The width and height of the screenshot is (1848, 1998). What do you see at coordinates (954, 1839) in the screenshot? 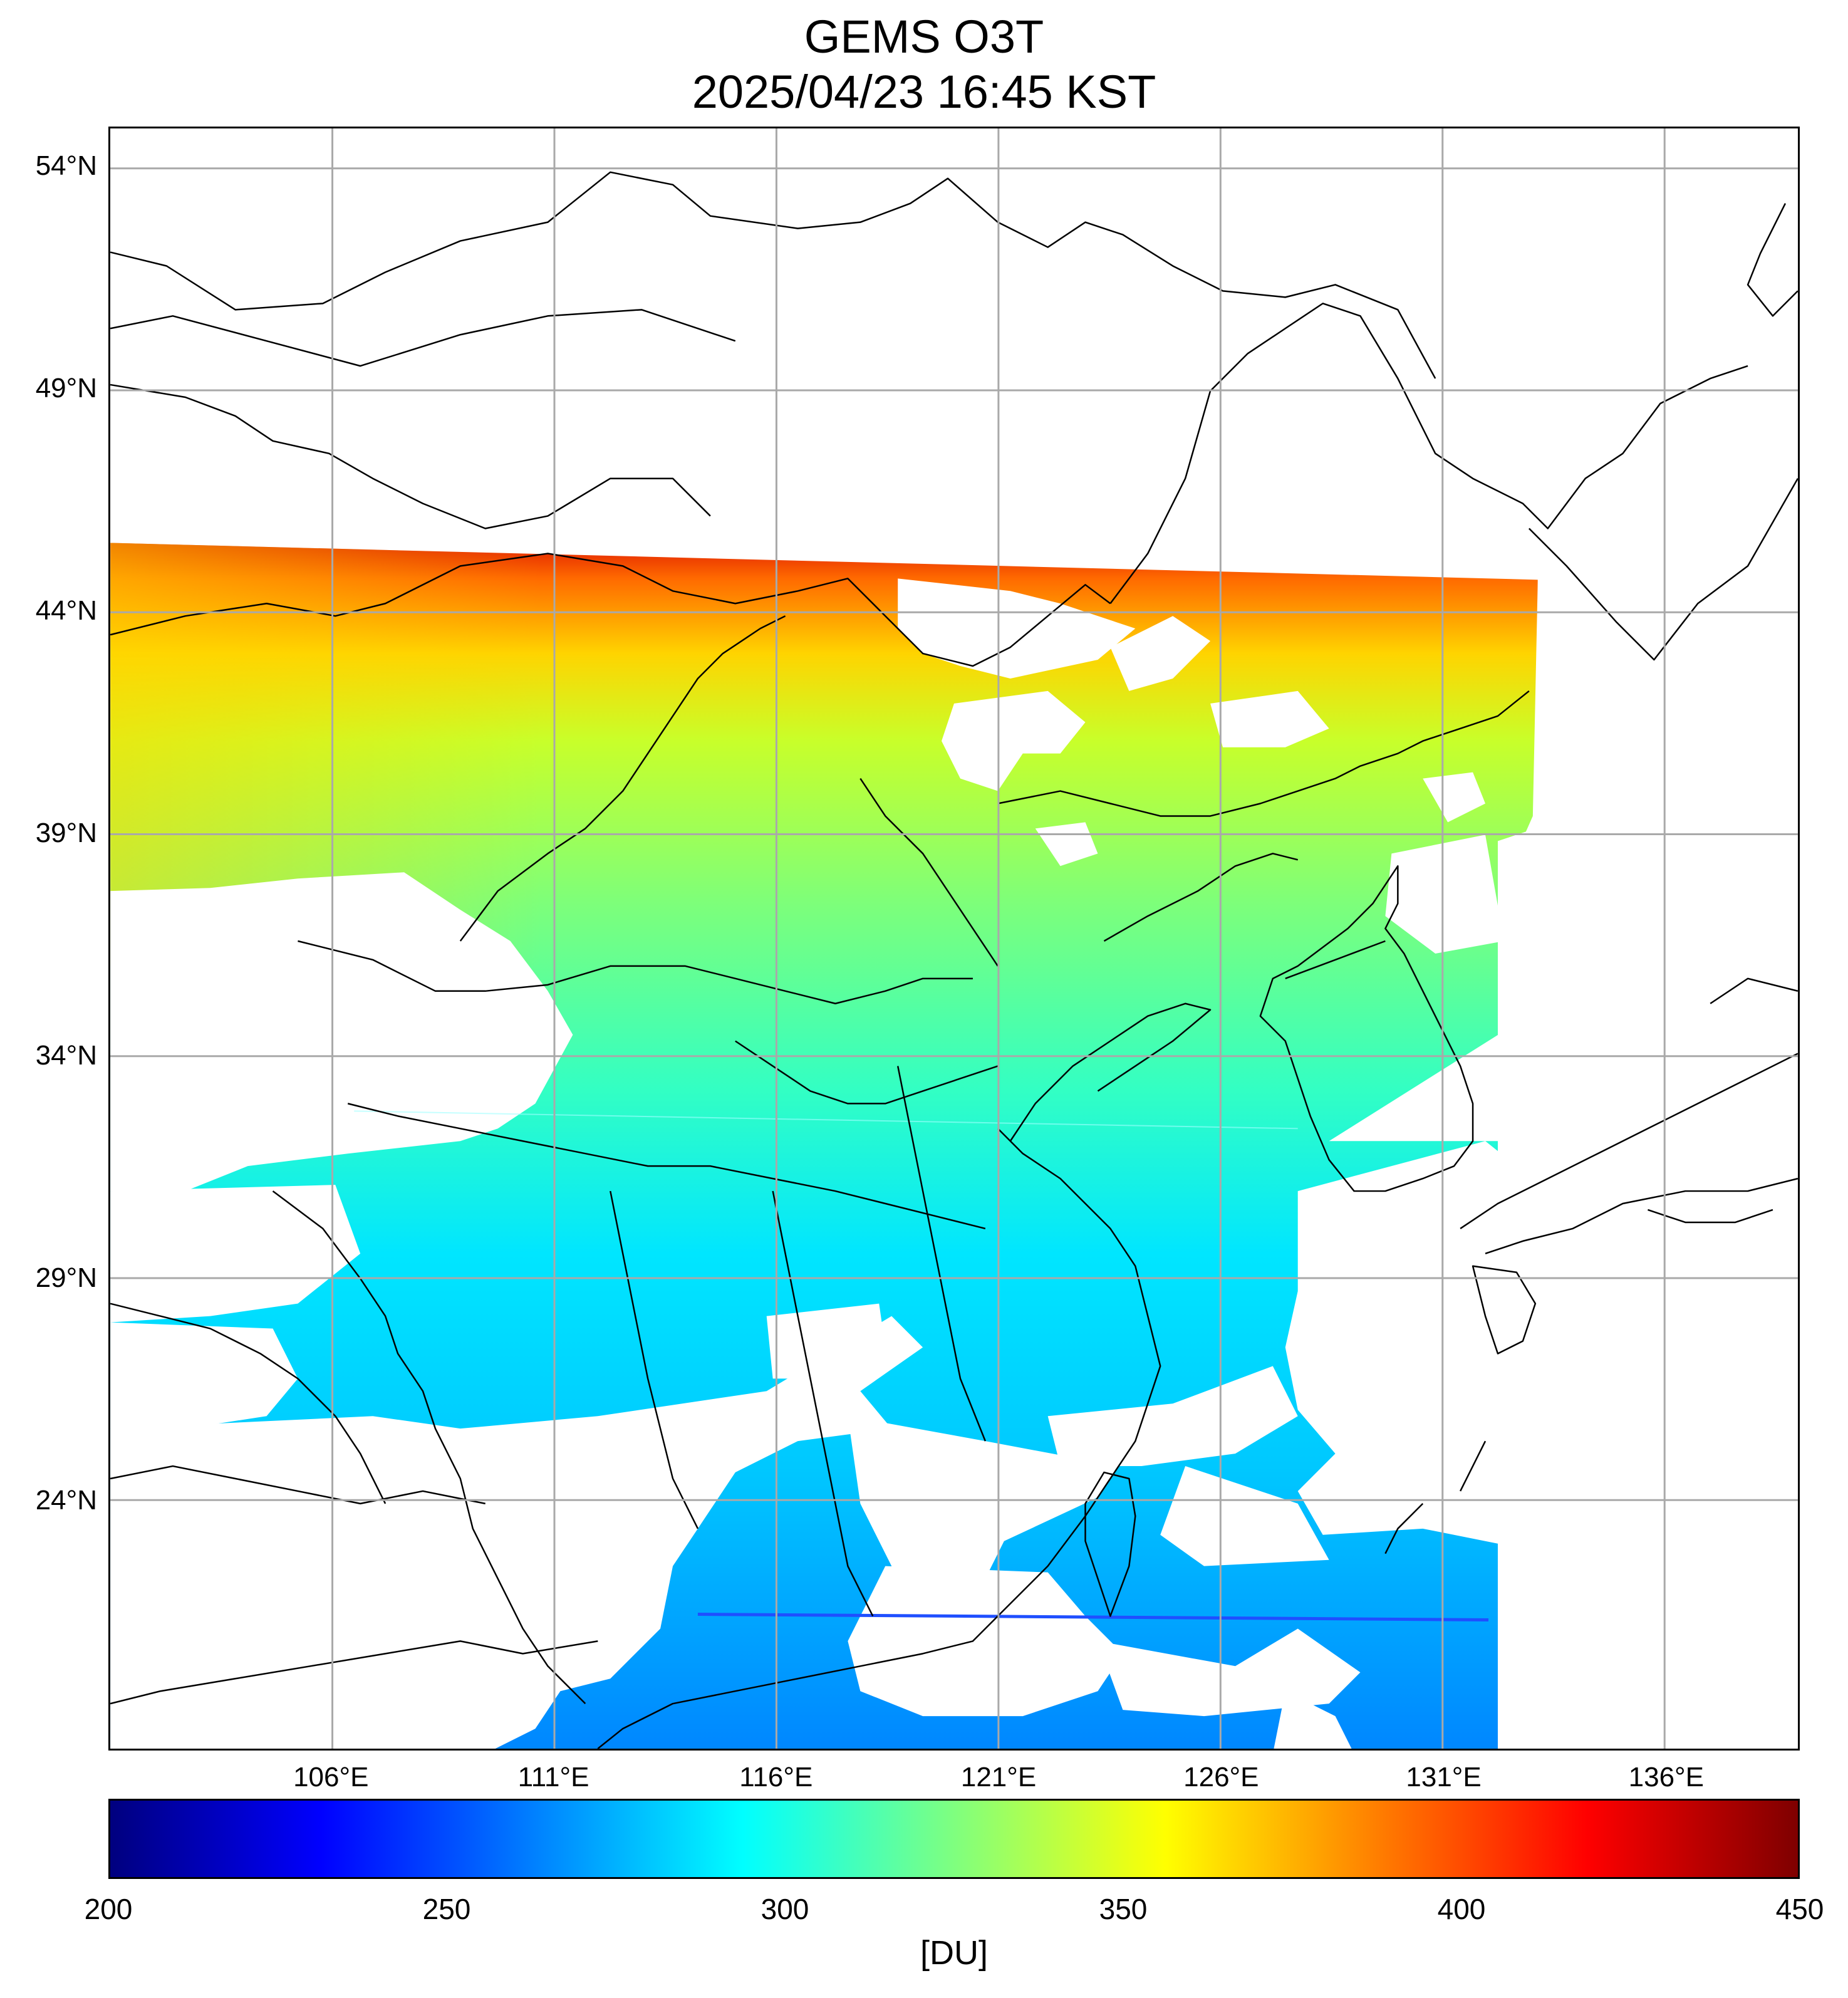
I see `colorbar` at bounding box center [954, 1839].